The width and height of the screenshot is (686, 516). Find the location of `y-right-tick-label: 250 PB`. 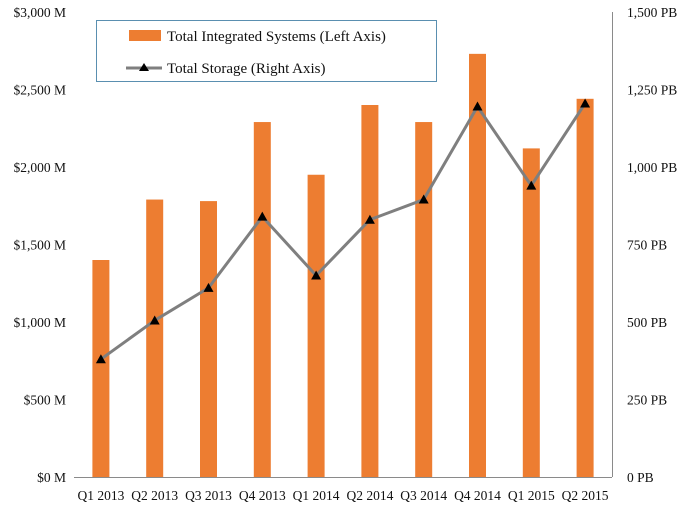

y-right-tick-label: 250 PB is located at coordinates (647, 400).